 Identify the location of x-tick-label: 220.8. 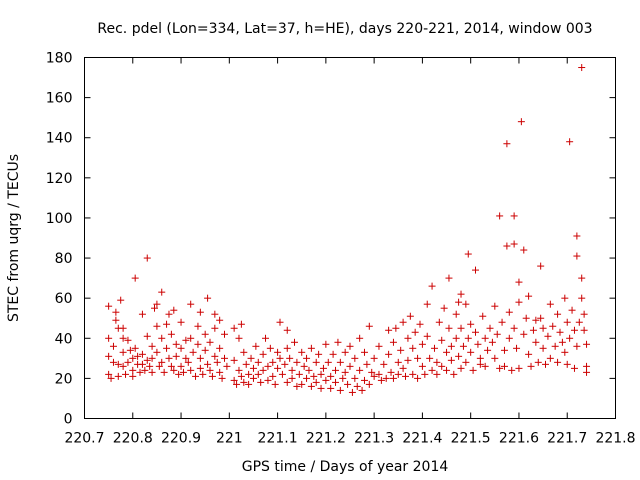
(133, 439).